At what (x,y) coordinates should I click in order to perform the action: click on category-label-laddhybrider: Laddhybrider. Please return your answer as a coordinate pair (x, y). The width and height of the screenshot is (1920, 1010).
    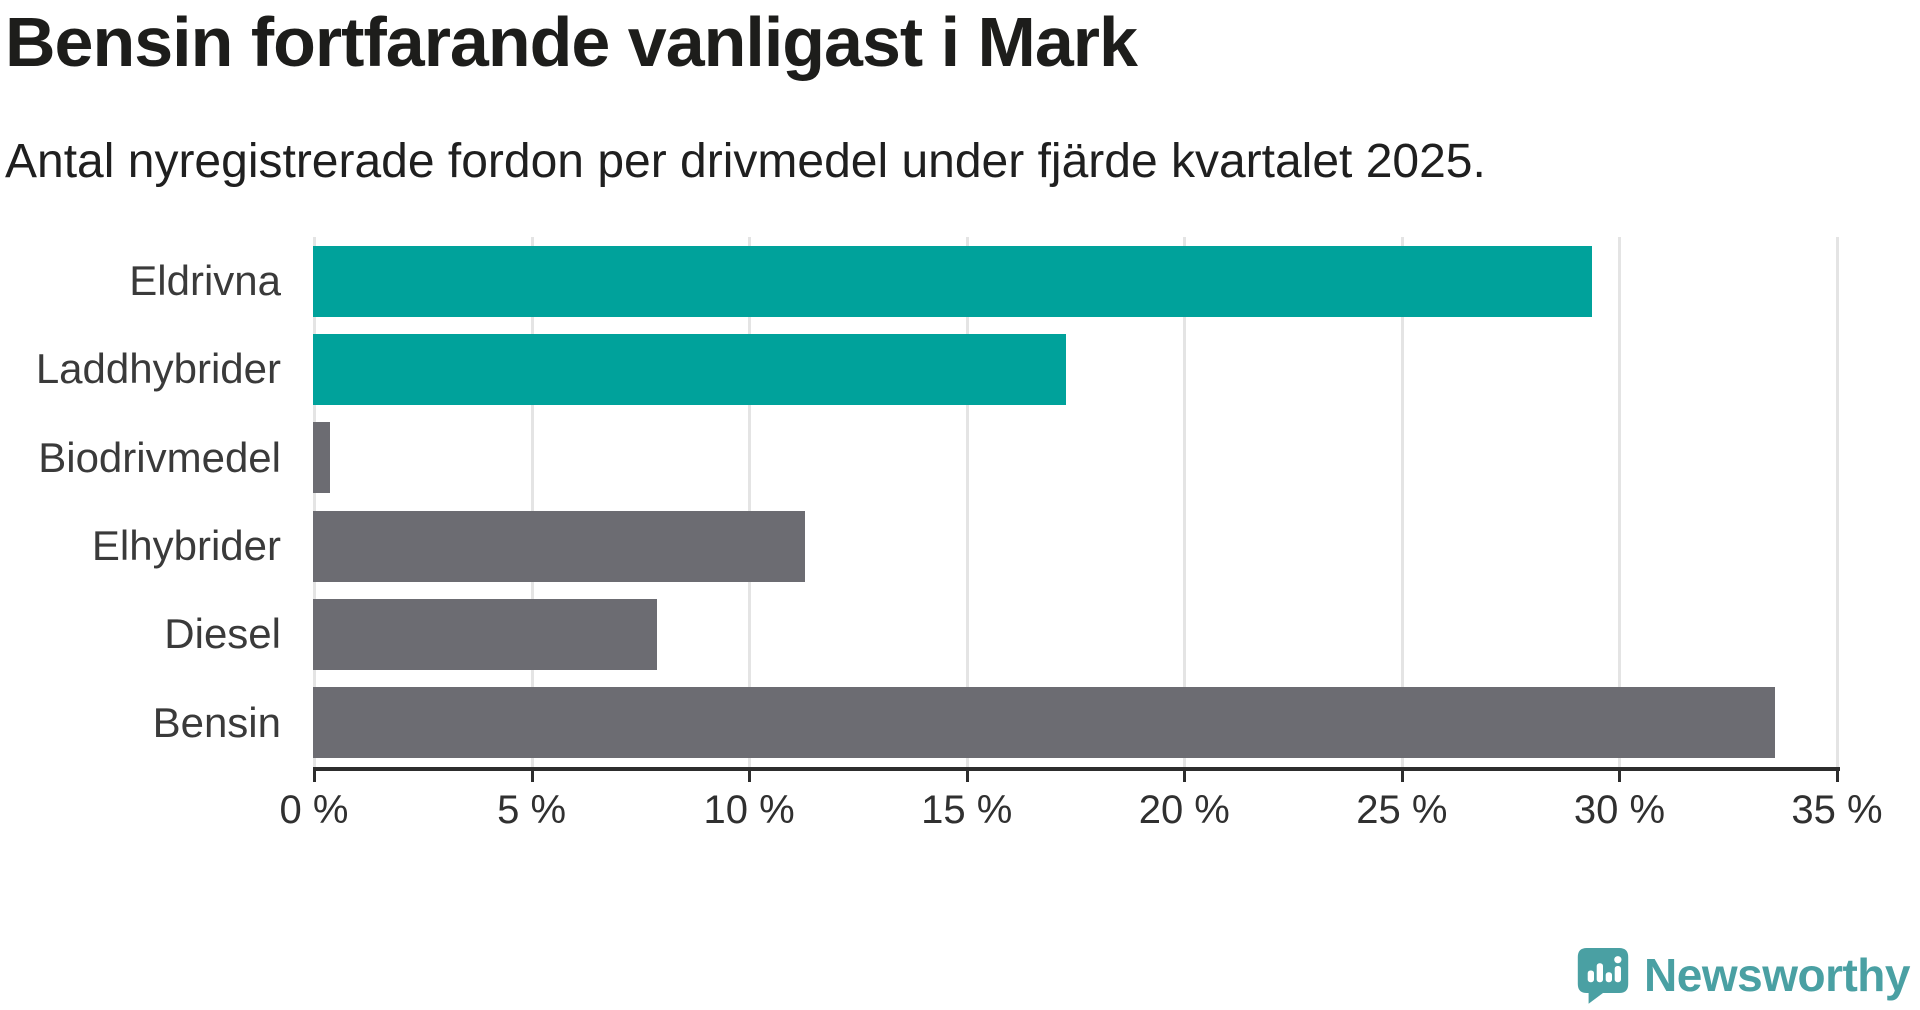
    Looking at the image, I should click on (158, 369).